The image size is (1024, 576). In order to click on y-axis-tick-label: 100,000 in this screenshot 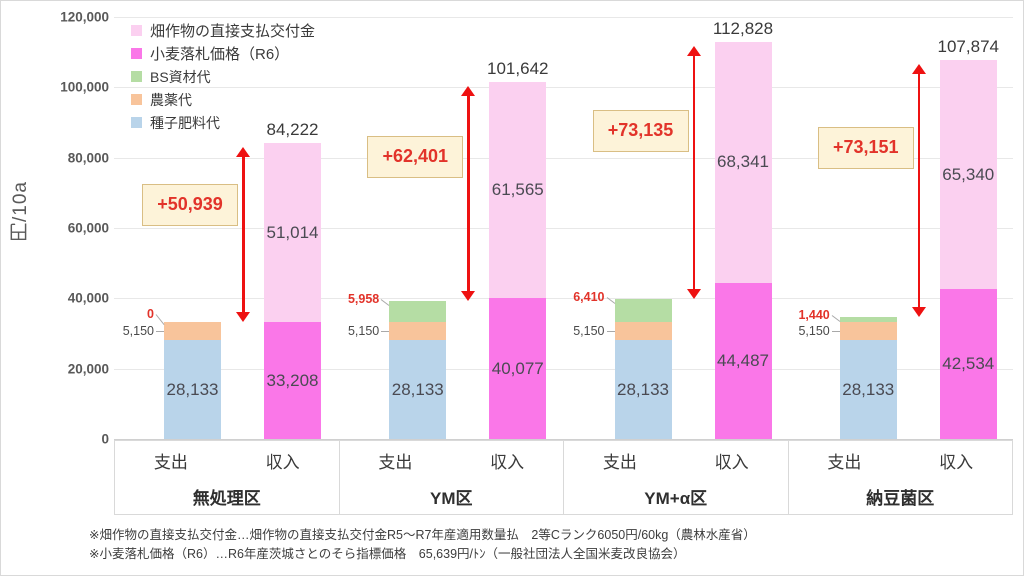, I will do `click(84, 87)`.